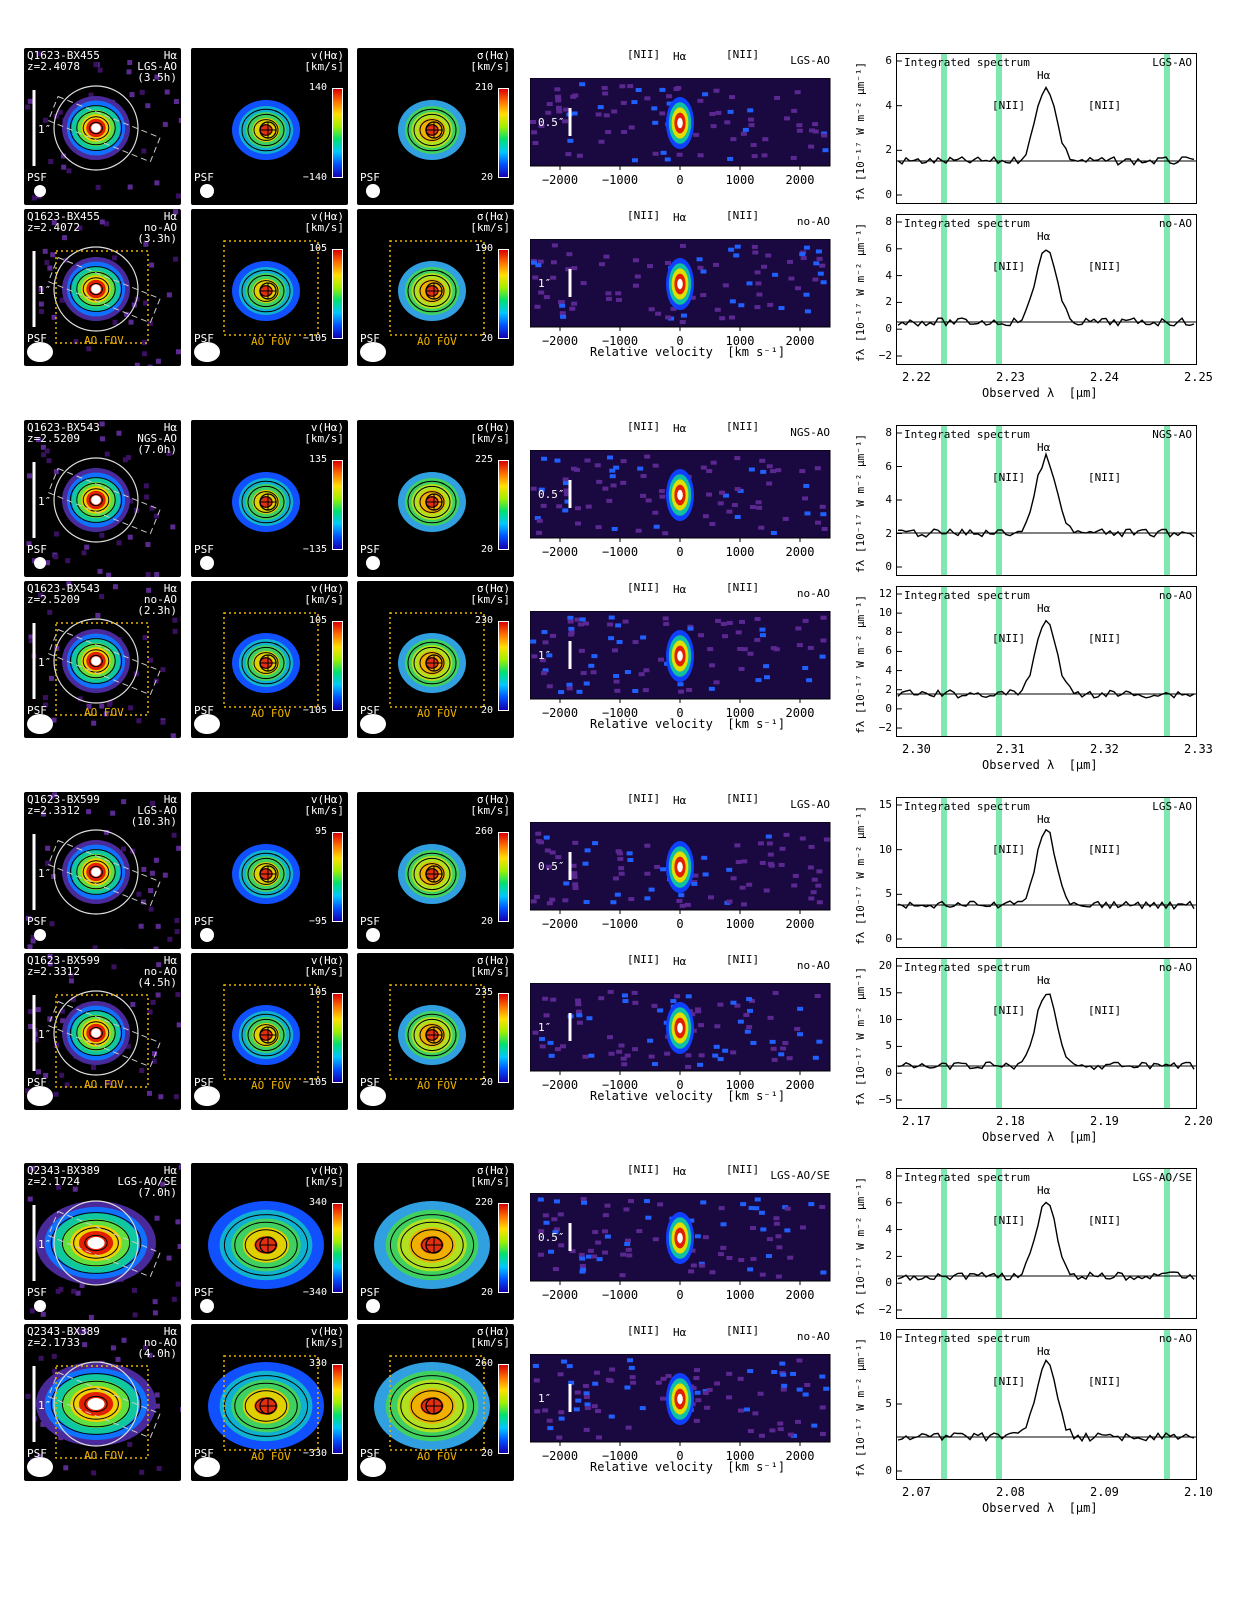 This screenshot has height=1614, width=1251. Describe the element at coordinates (490, 66) in the screenshot. I see `unit-label: [km/s]` at that location.